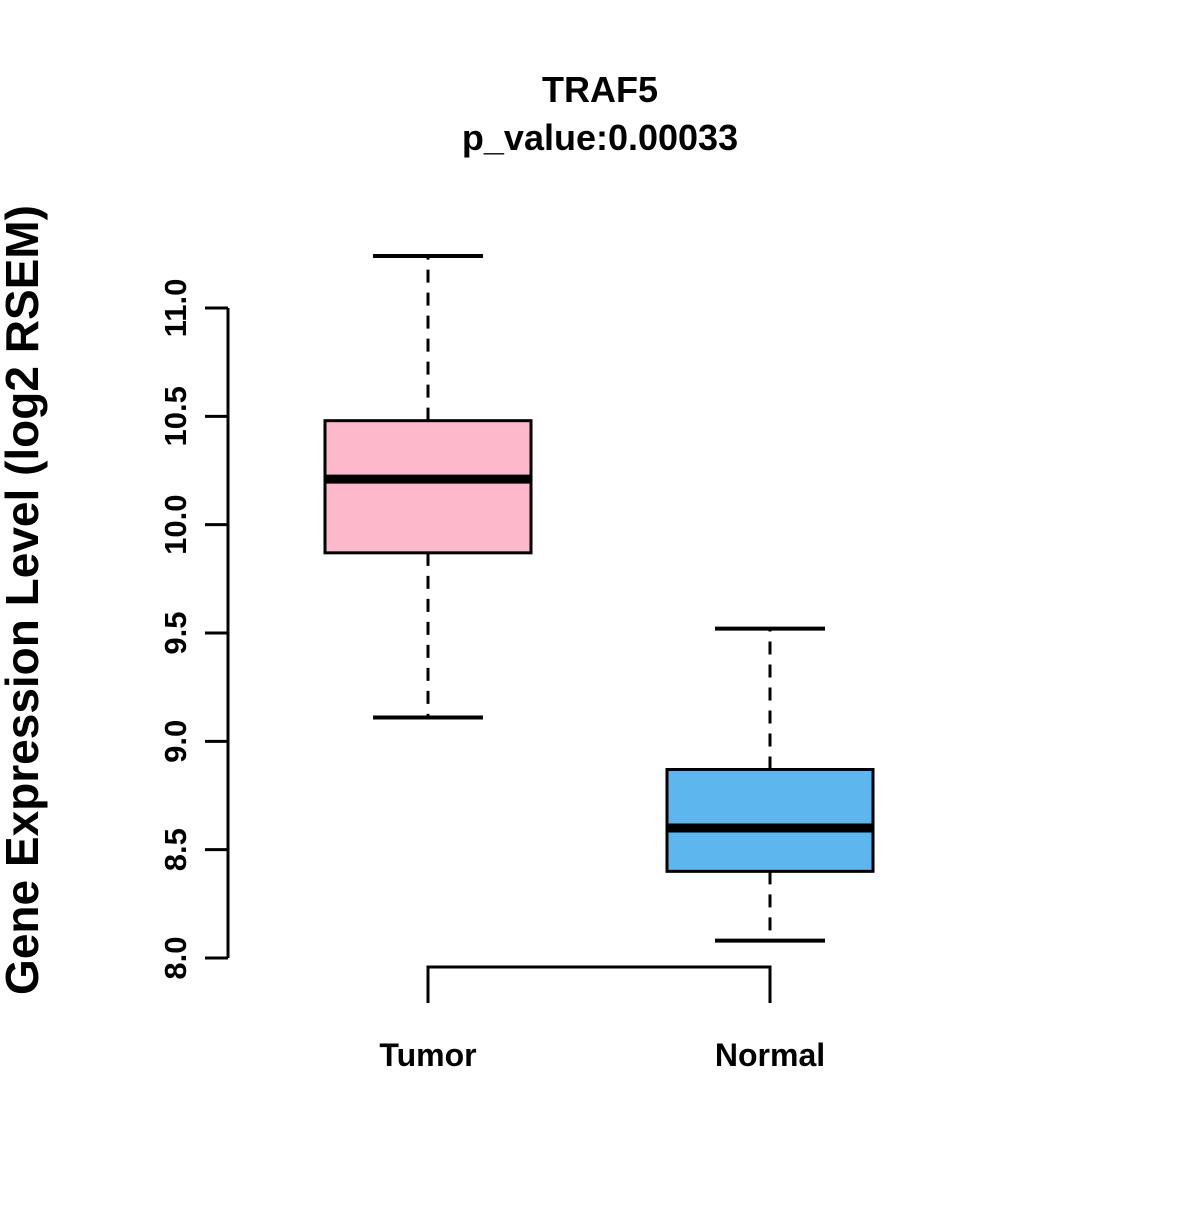 This screenshot has height=1205, width=1200. Describe the element at coordinates (599, 984) in the screenshot. I see `comparison-bracket` at that location.